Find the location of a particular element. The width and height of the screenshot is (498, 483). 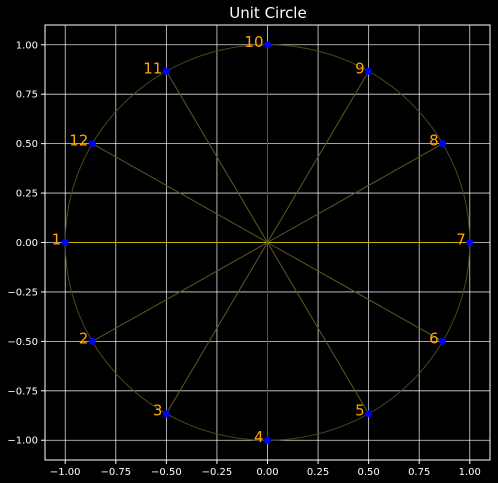

chart-title: Unit Circle is located at coordinates (267, 13).